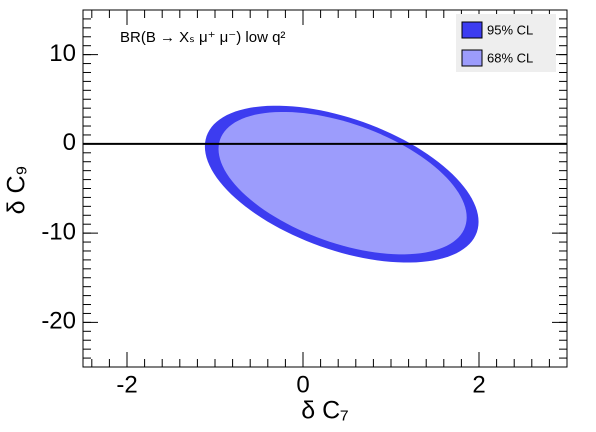 The height and width of the screenshot is (432, 596). What do you see at coordinates (69, 142) in the screenshot?
I see `y-tick-label: 0` at bounding box center [69, 142].